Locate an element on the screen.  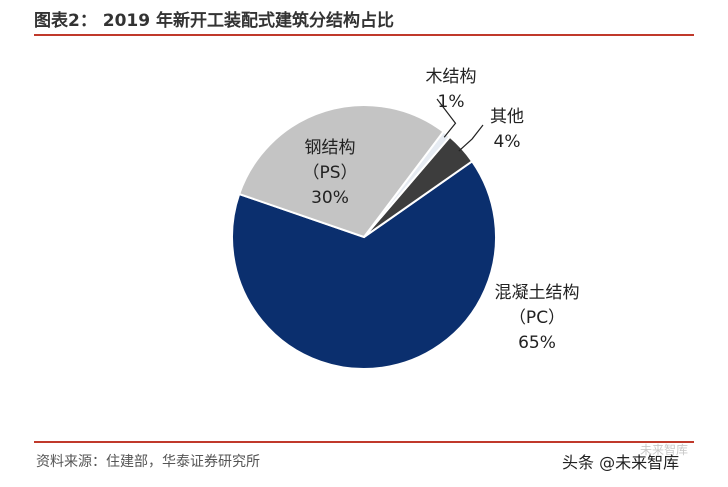
slice-value-label-2: 1% is located at coordinates (451, 102).